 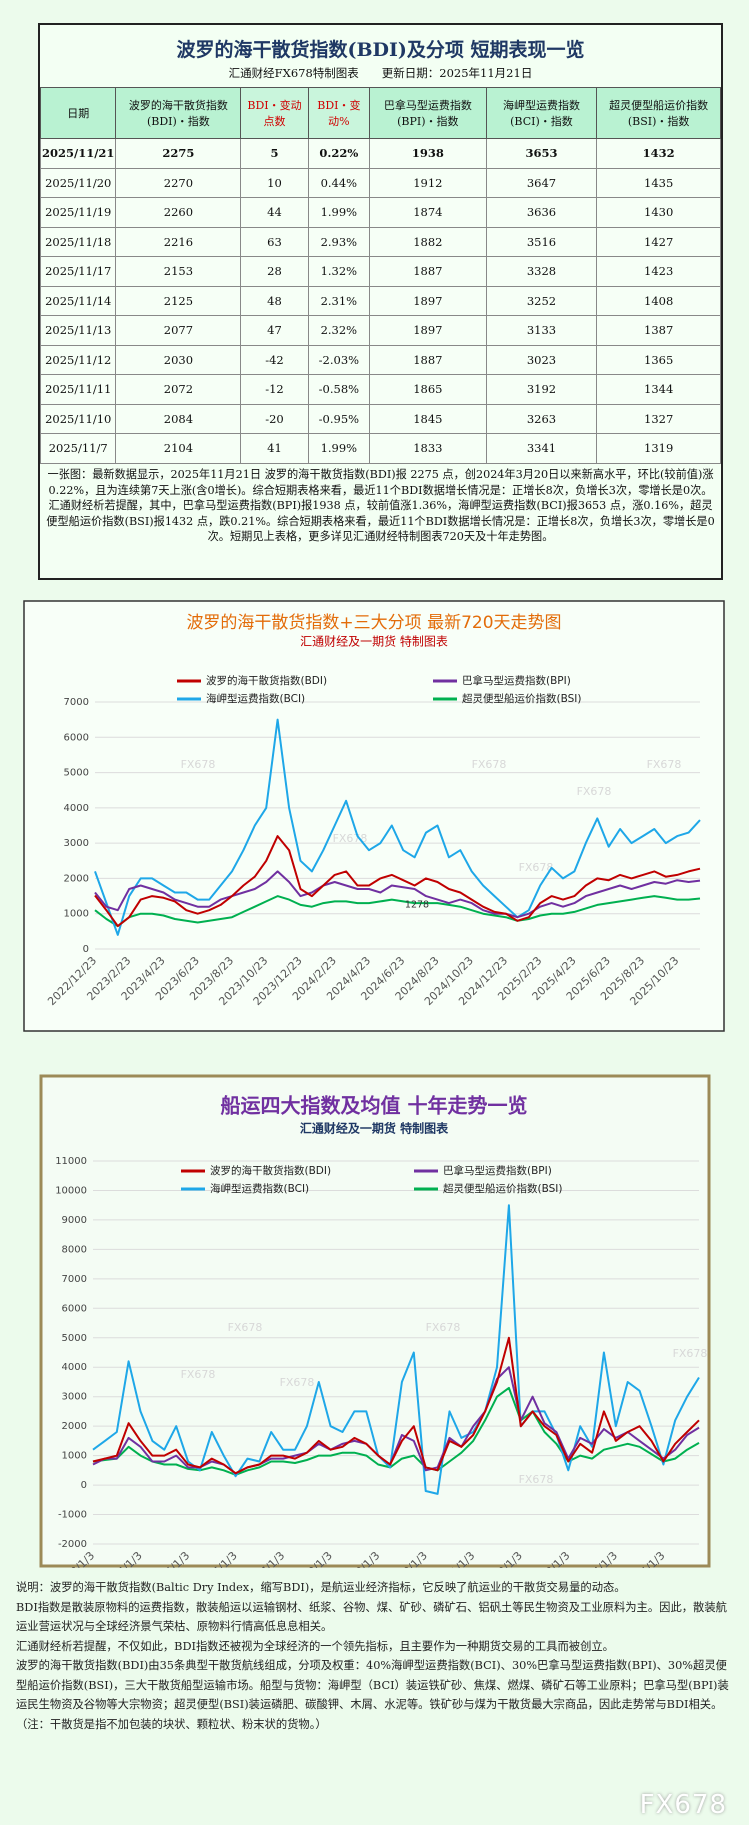 I want to click on table-cell: 3647, so click(x=541, y=182).